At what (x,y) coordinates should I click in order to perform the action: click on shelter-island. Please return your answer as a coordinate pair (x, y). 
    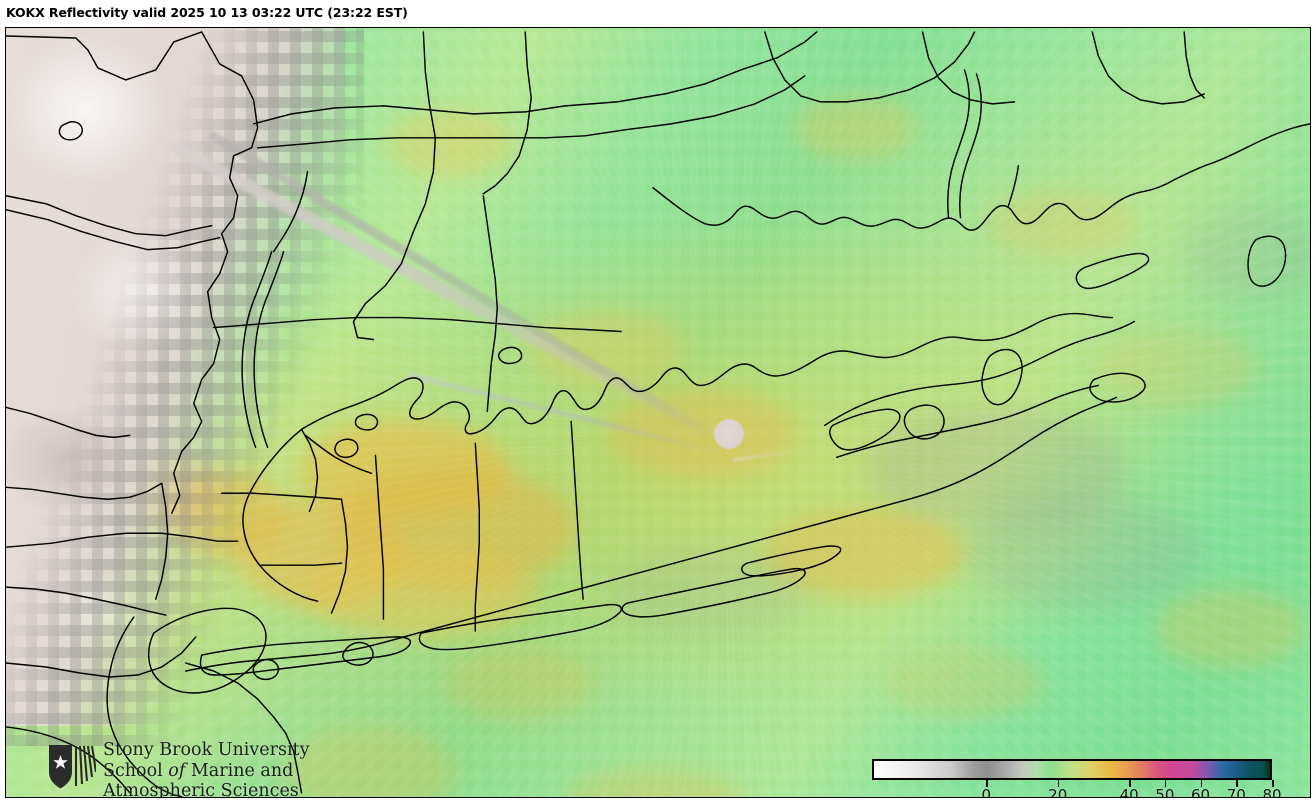
    Looking at the image, I should click on (924, 422).